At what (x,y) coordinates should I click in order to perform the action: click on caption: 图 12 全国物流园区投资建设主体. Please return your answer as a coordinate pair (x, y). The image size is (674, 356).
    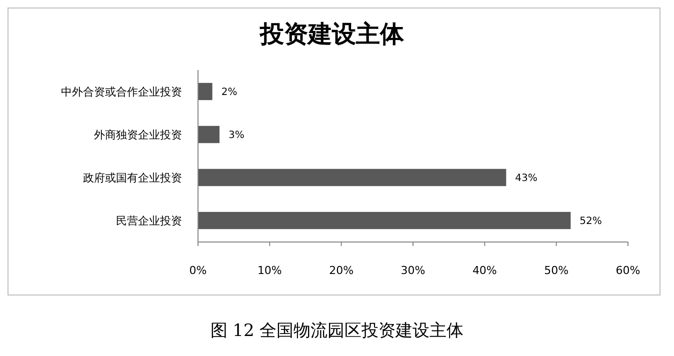
    Looking at the image, I should click on (337, 331).